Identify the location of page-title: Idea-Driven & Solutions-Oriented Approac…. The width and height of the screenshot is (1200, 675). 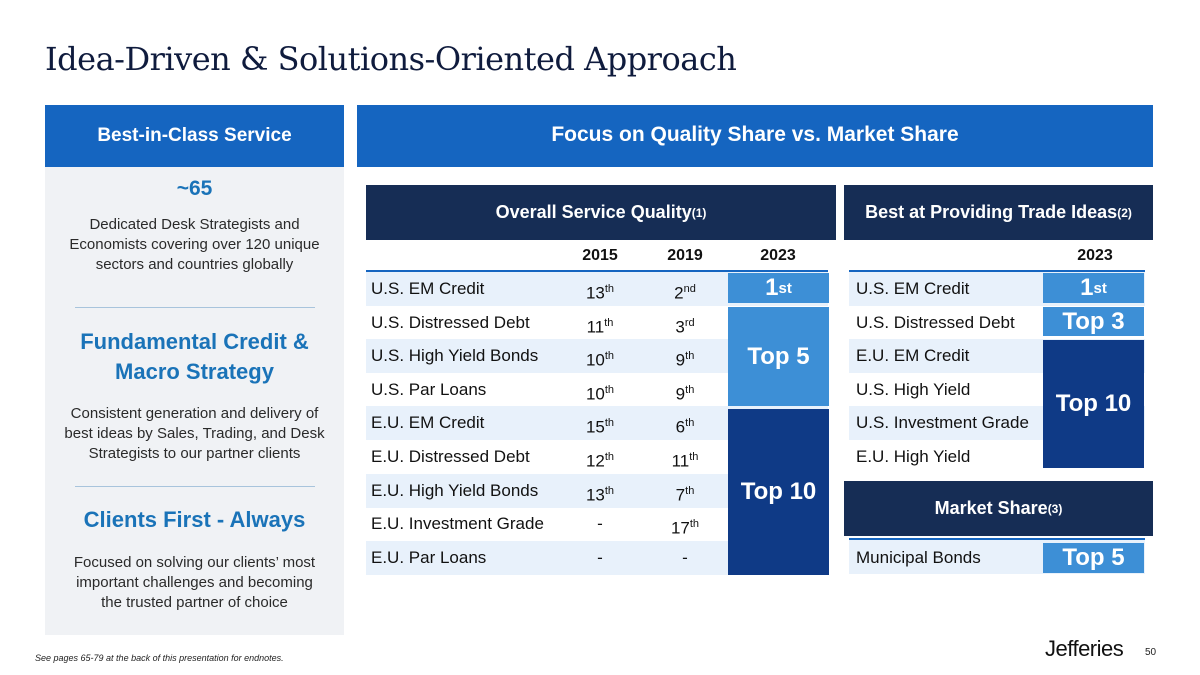
(391, 59).